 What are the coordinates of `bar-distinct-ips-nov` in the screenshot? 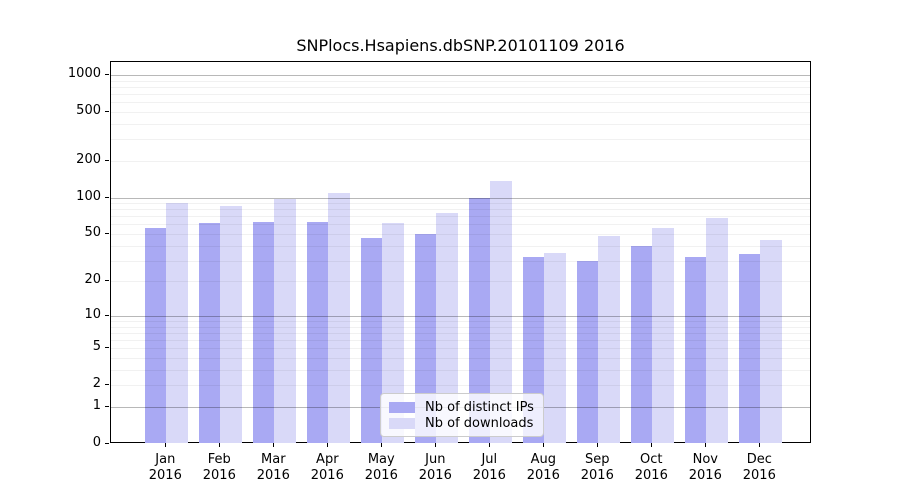 It's located at (695, 350).